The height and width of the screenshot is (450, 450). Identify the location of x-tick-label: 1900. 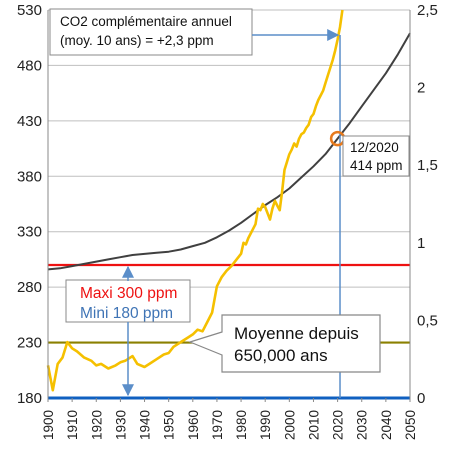
(48, 425).